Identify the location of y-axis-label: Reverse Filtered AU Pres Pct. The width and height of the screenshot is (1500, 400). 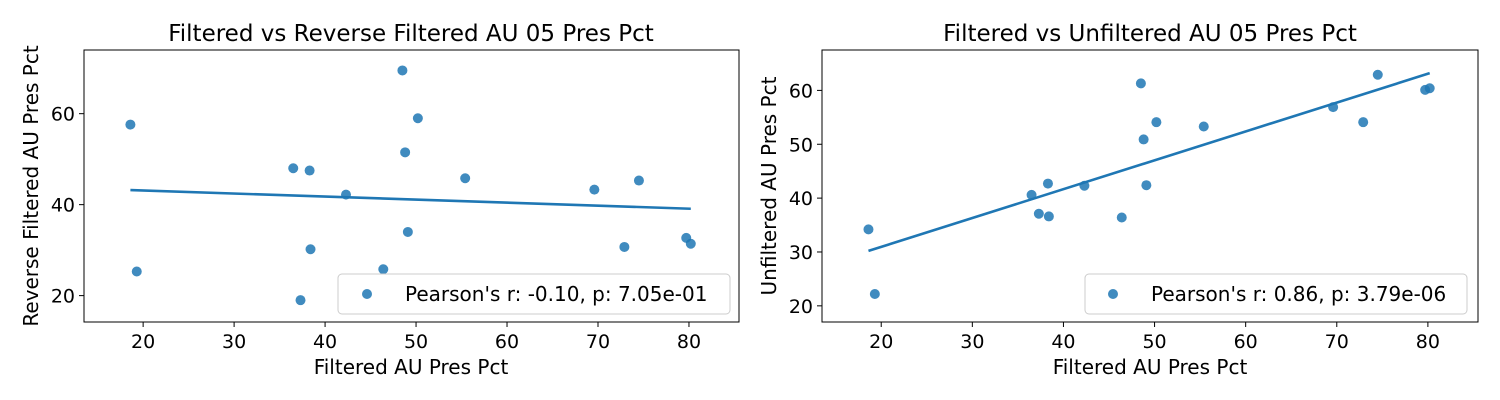
(31, 186).